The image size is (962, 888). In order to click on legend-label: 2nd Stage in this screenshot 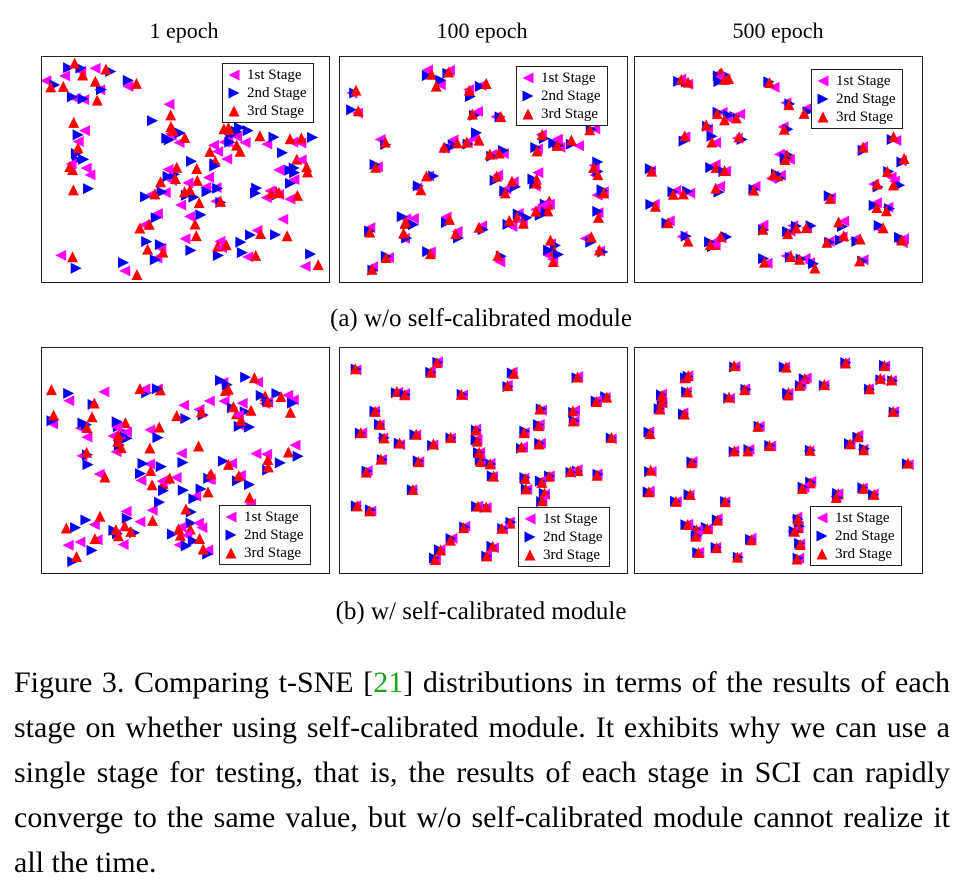, I will do `click(277, 93)`.